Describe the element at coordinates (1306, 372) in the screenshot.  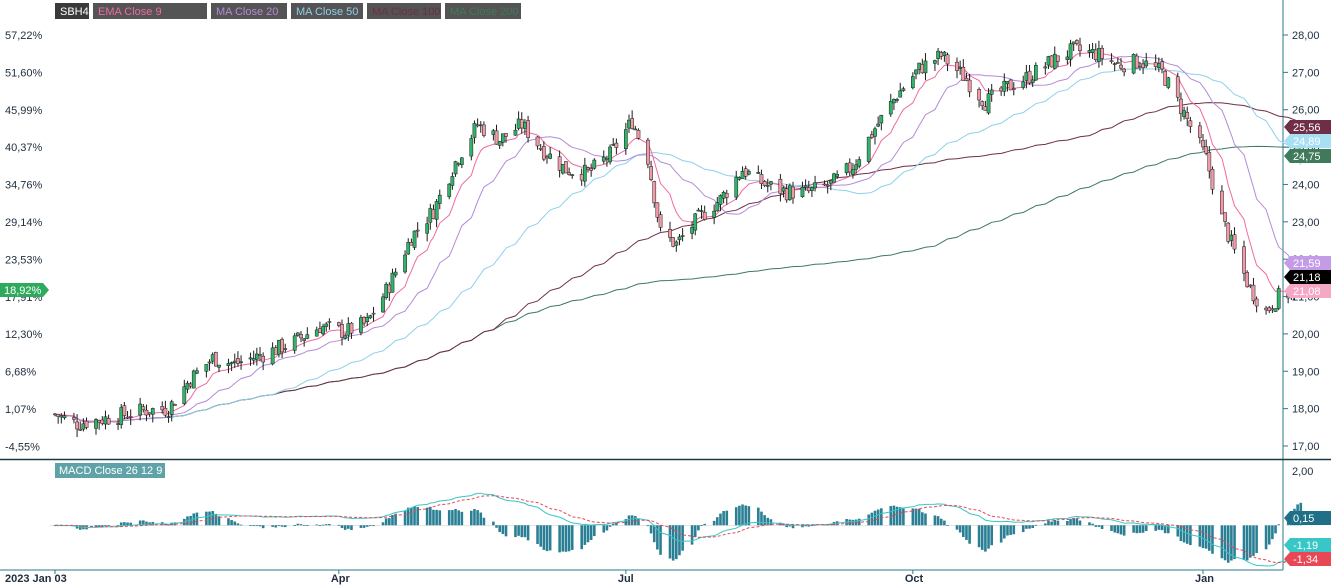
I see `right-axis-tick-label: 19,00` at that location.